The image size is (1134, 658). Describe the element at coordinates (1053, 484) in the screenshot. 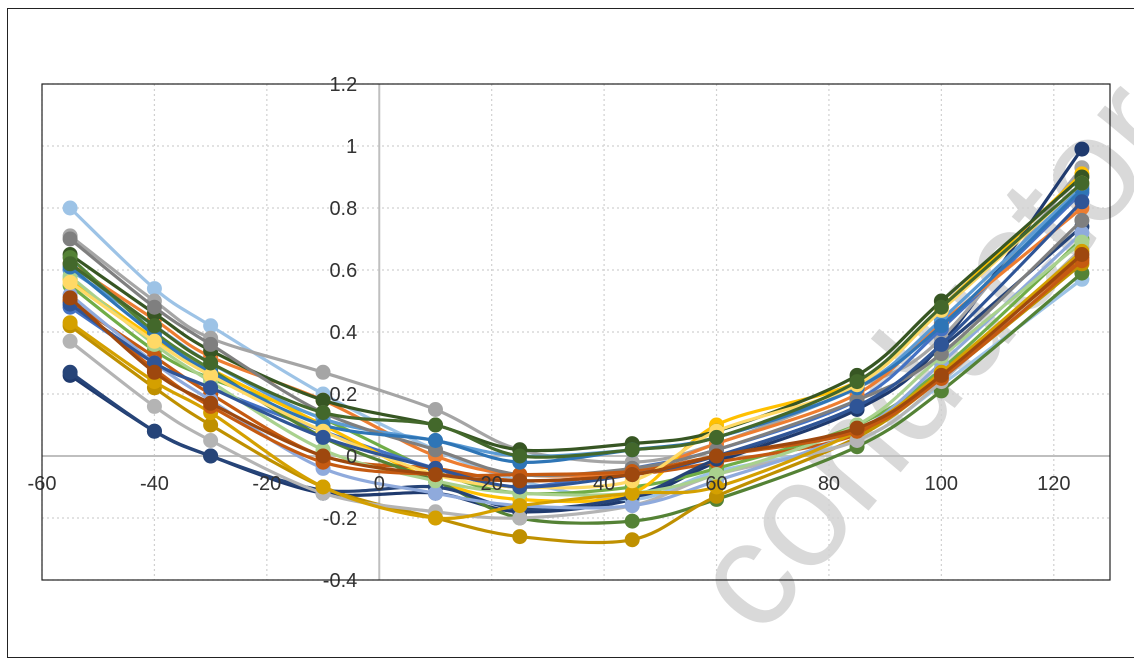

I see `x-tick-label: 120` at that location.